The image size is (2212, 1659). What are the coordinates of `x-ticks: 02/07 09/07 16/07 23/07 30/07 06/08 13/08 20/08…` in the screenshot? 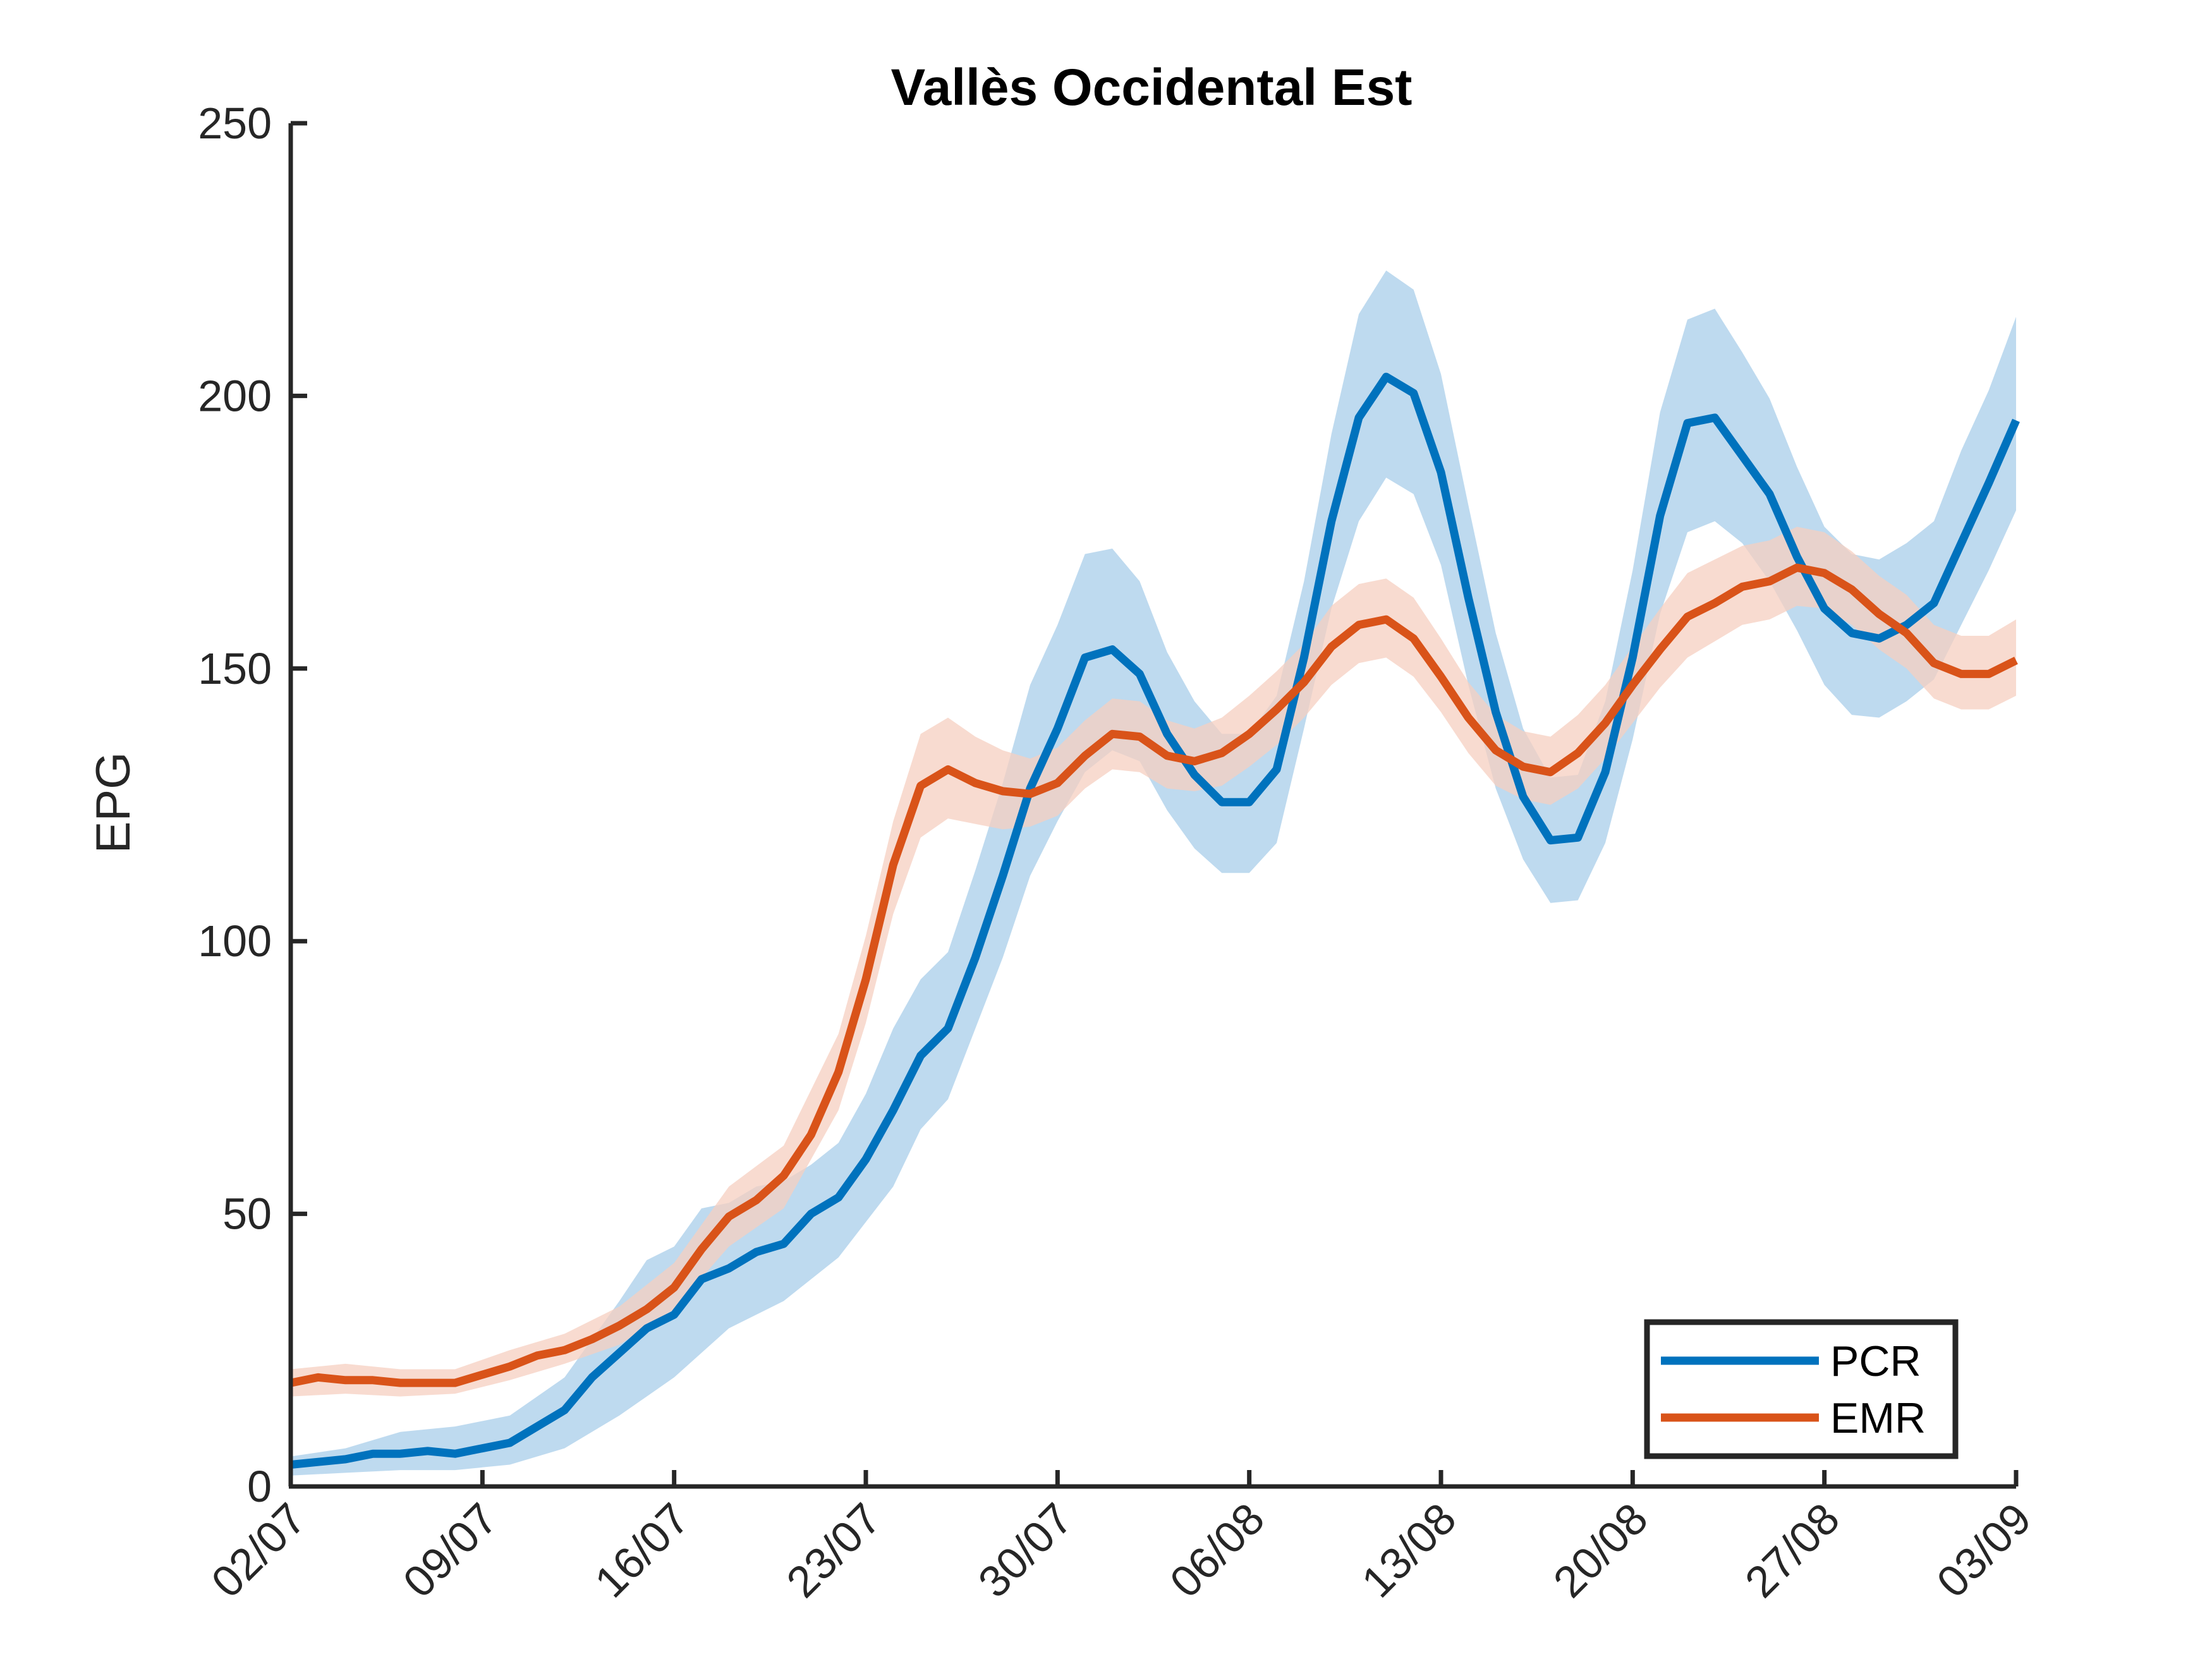 It's located at (1121, 1538).